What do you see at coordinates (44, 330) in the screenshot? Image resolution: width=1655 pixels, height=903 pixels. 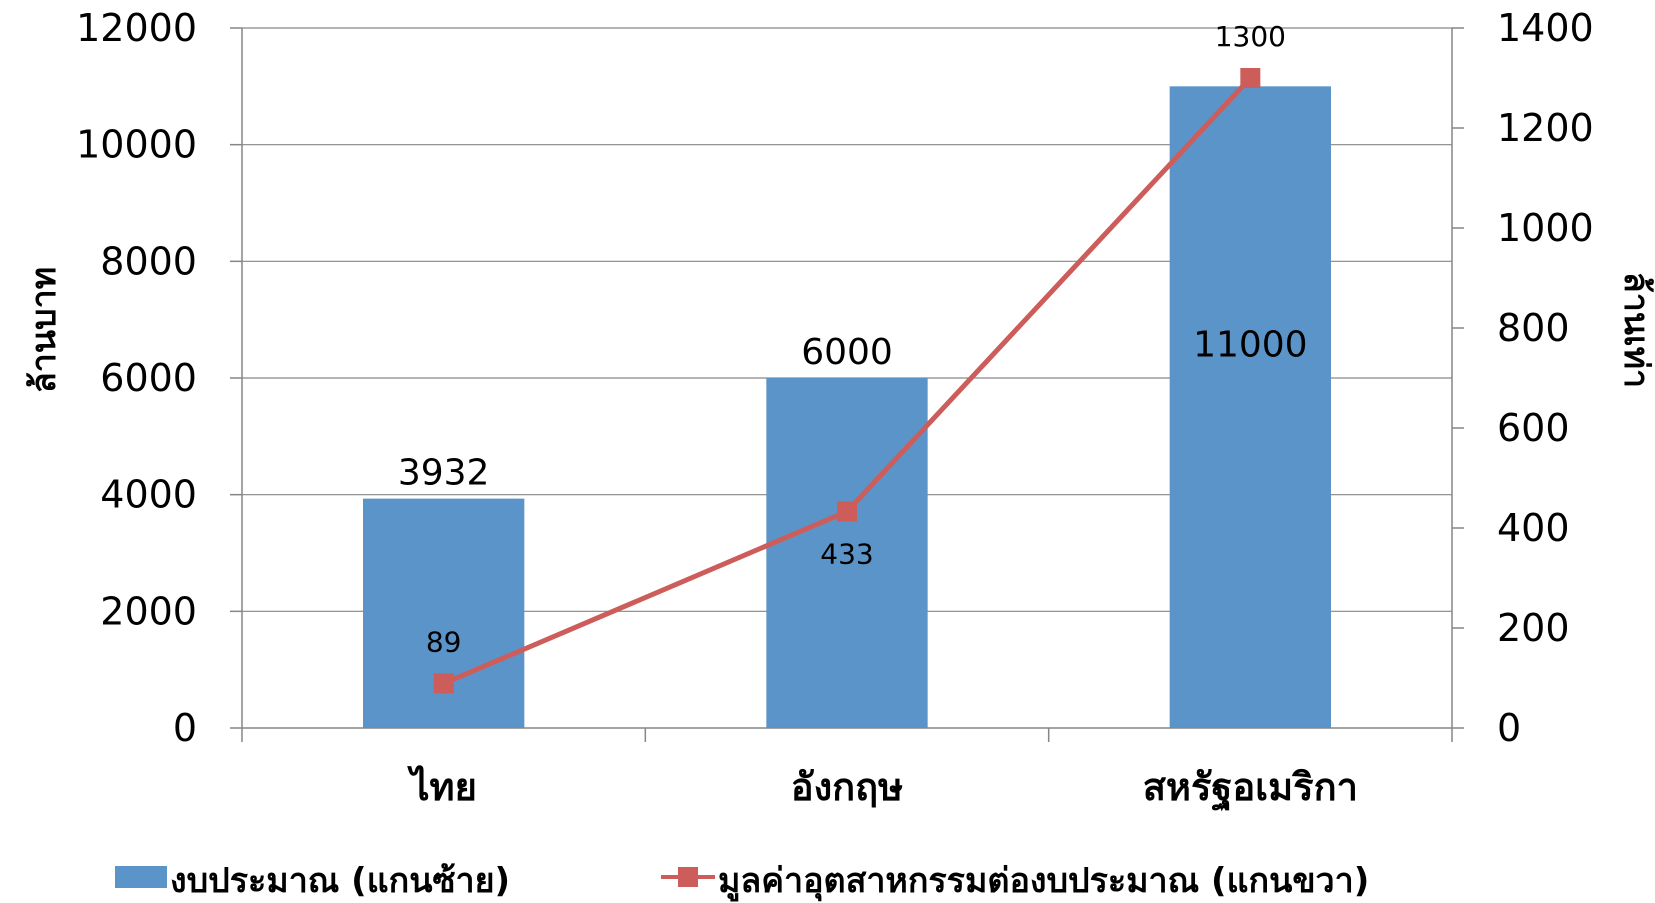 I see `y-axis-title: ล้านบาท` at bounding box center [44, 330].